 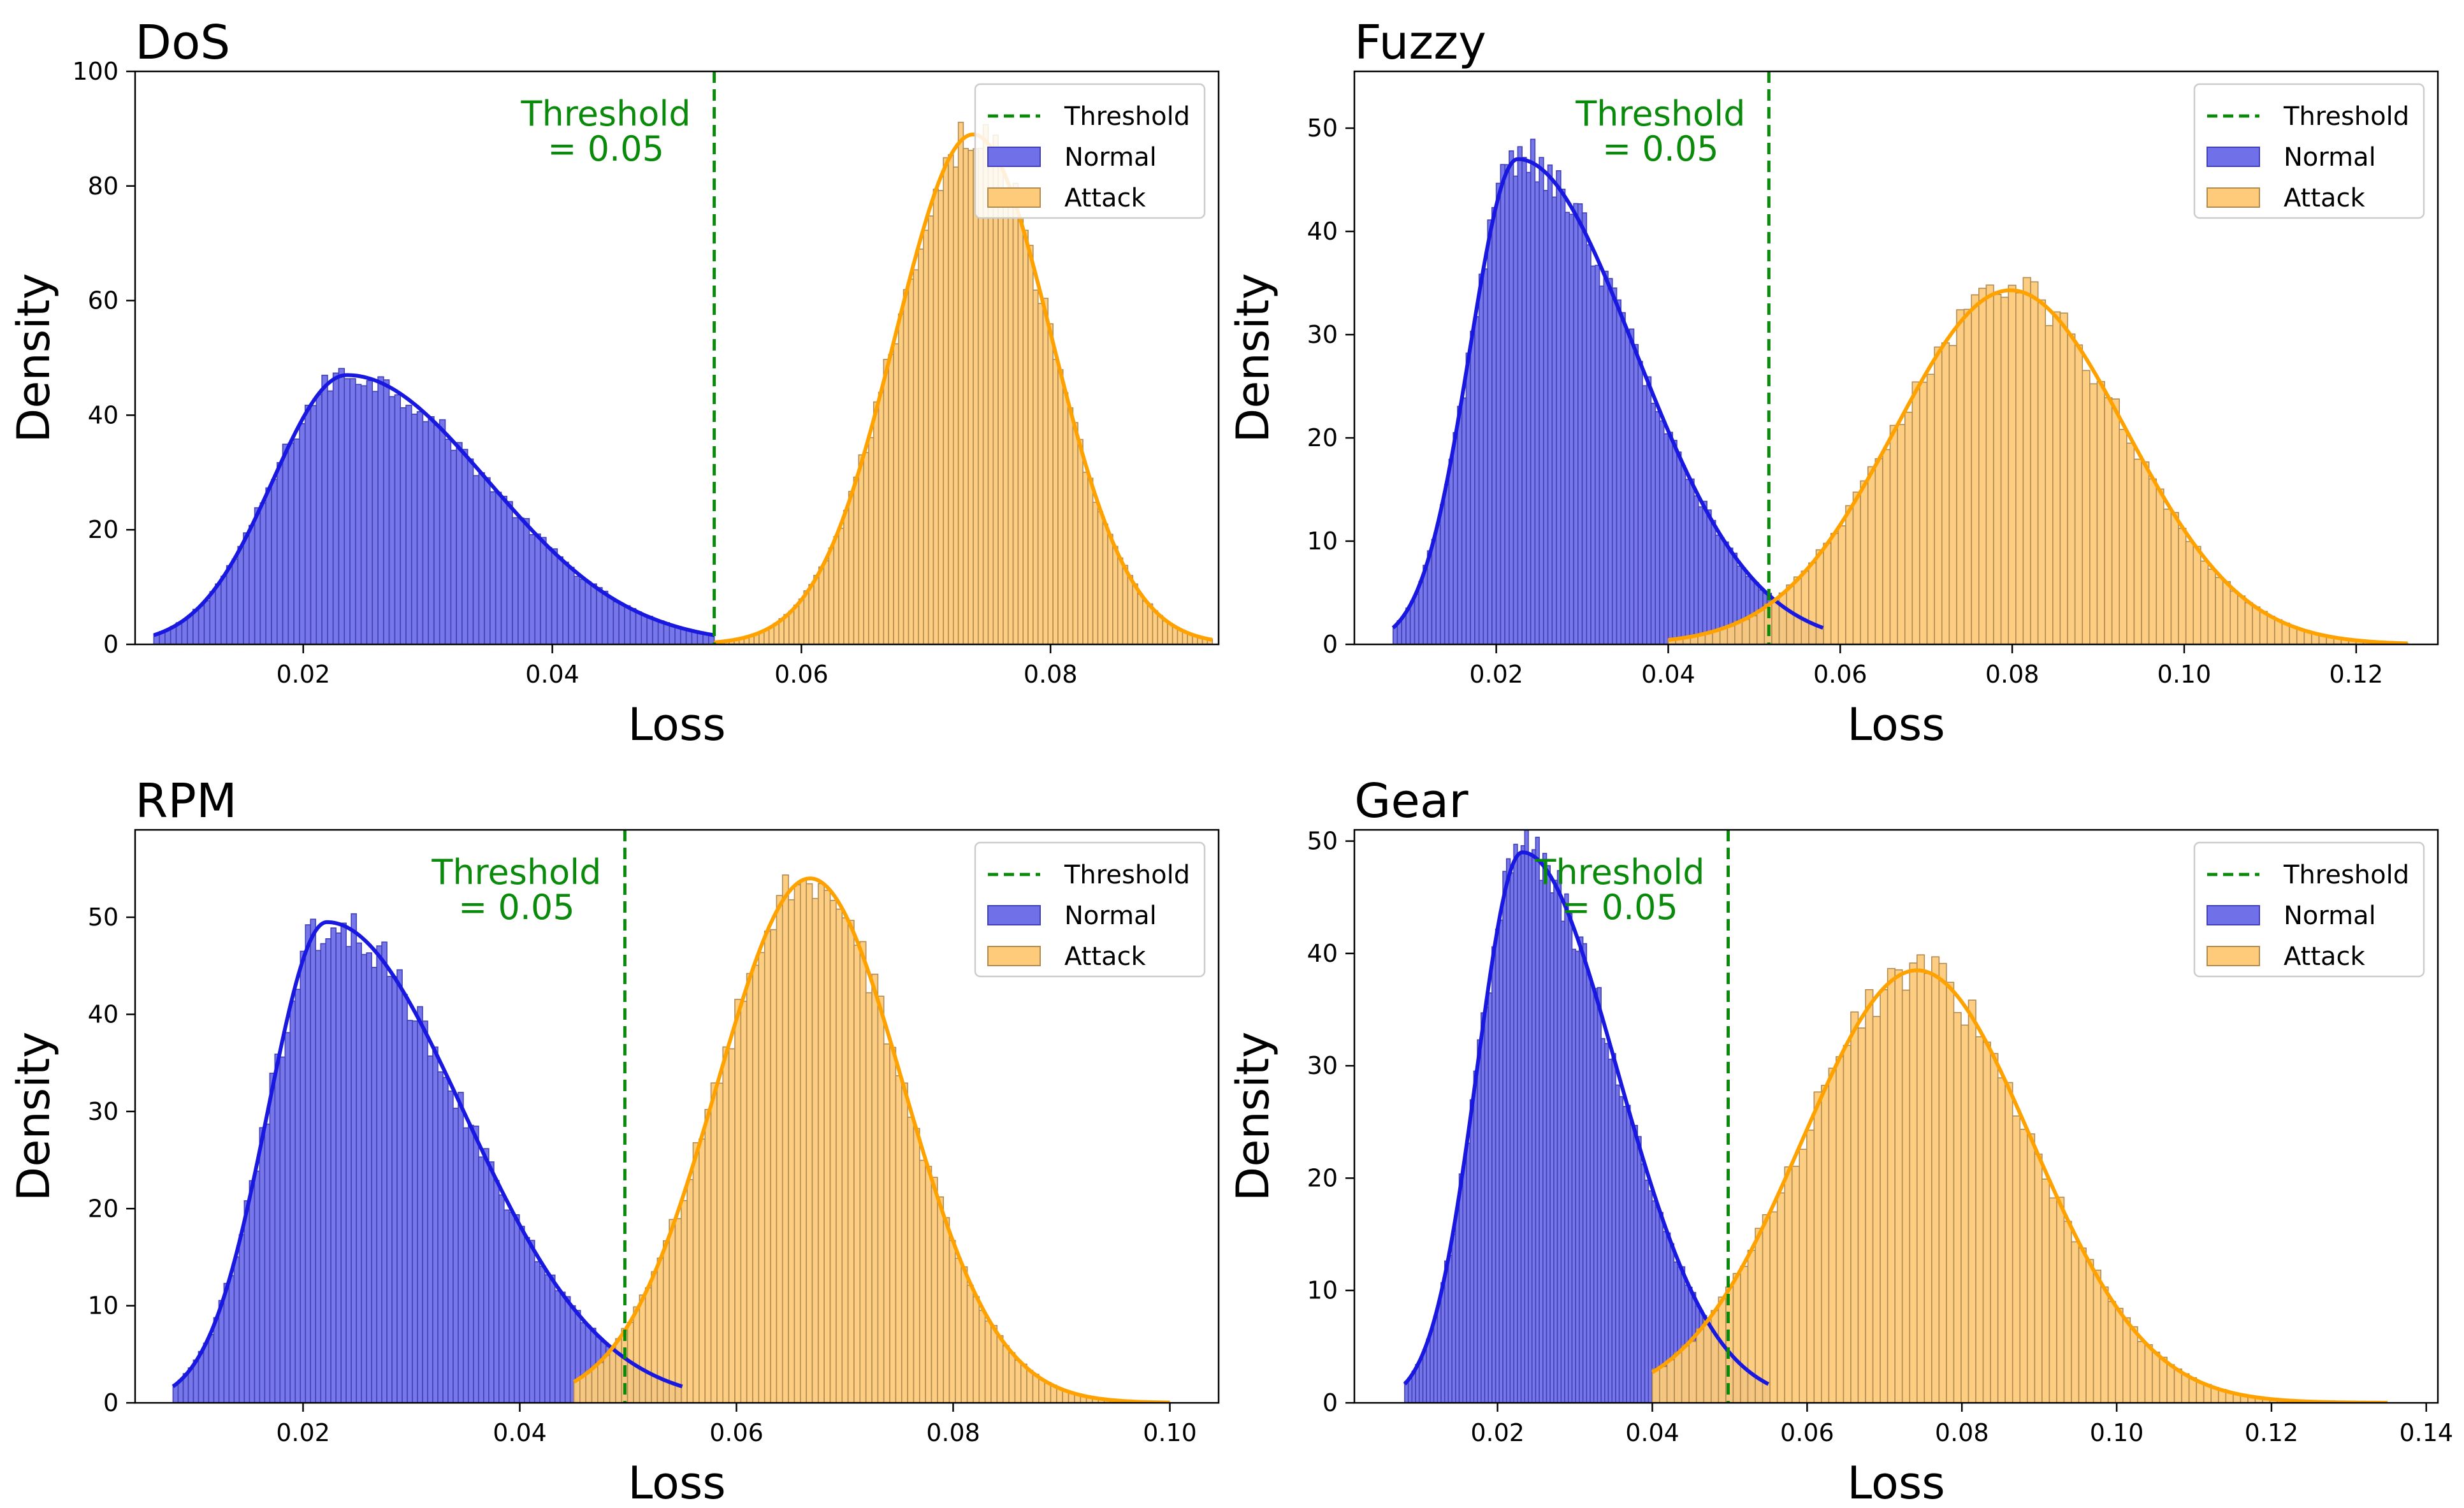 I want to click on legend: Threshold Normal Attack, so click(x=1090, y=151).